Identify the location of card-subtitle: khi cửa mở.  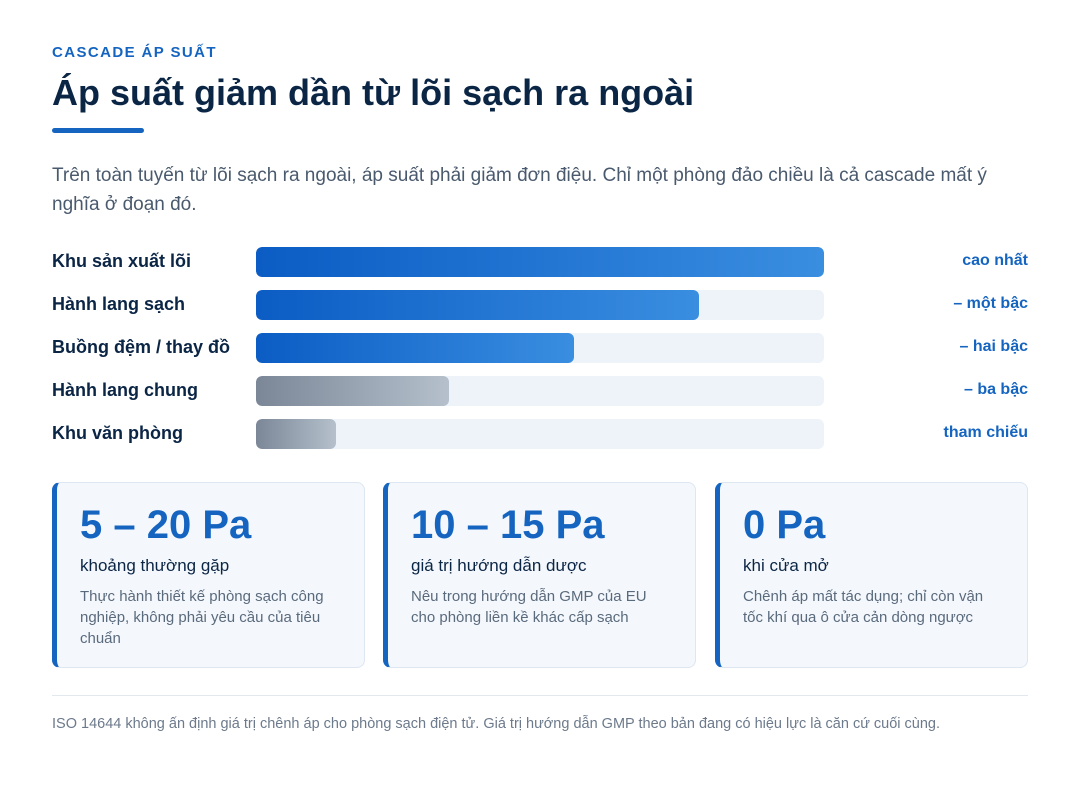
(786, 565).